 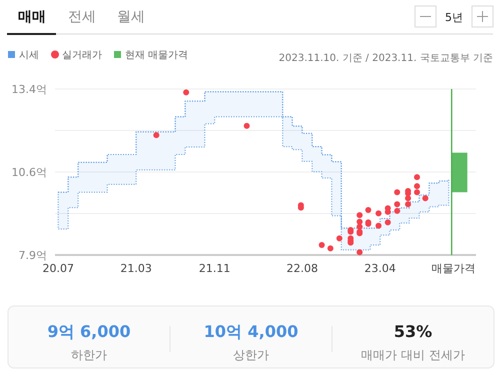 I want to click on legend-label: 현재 매물가격, so click(x=156, y=55).